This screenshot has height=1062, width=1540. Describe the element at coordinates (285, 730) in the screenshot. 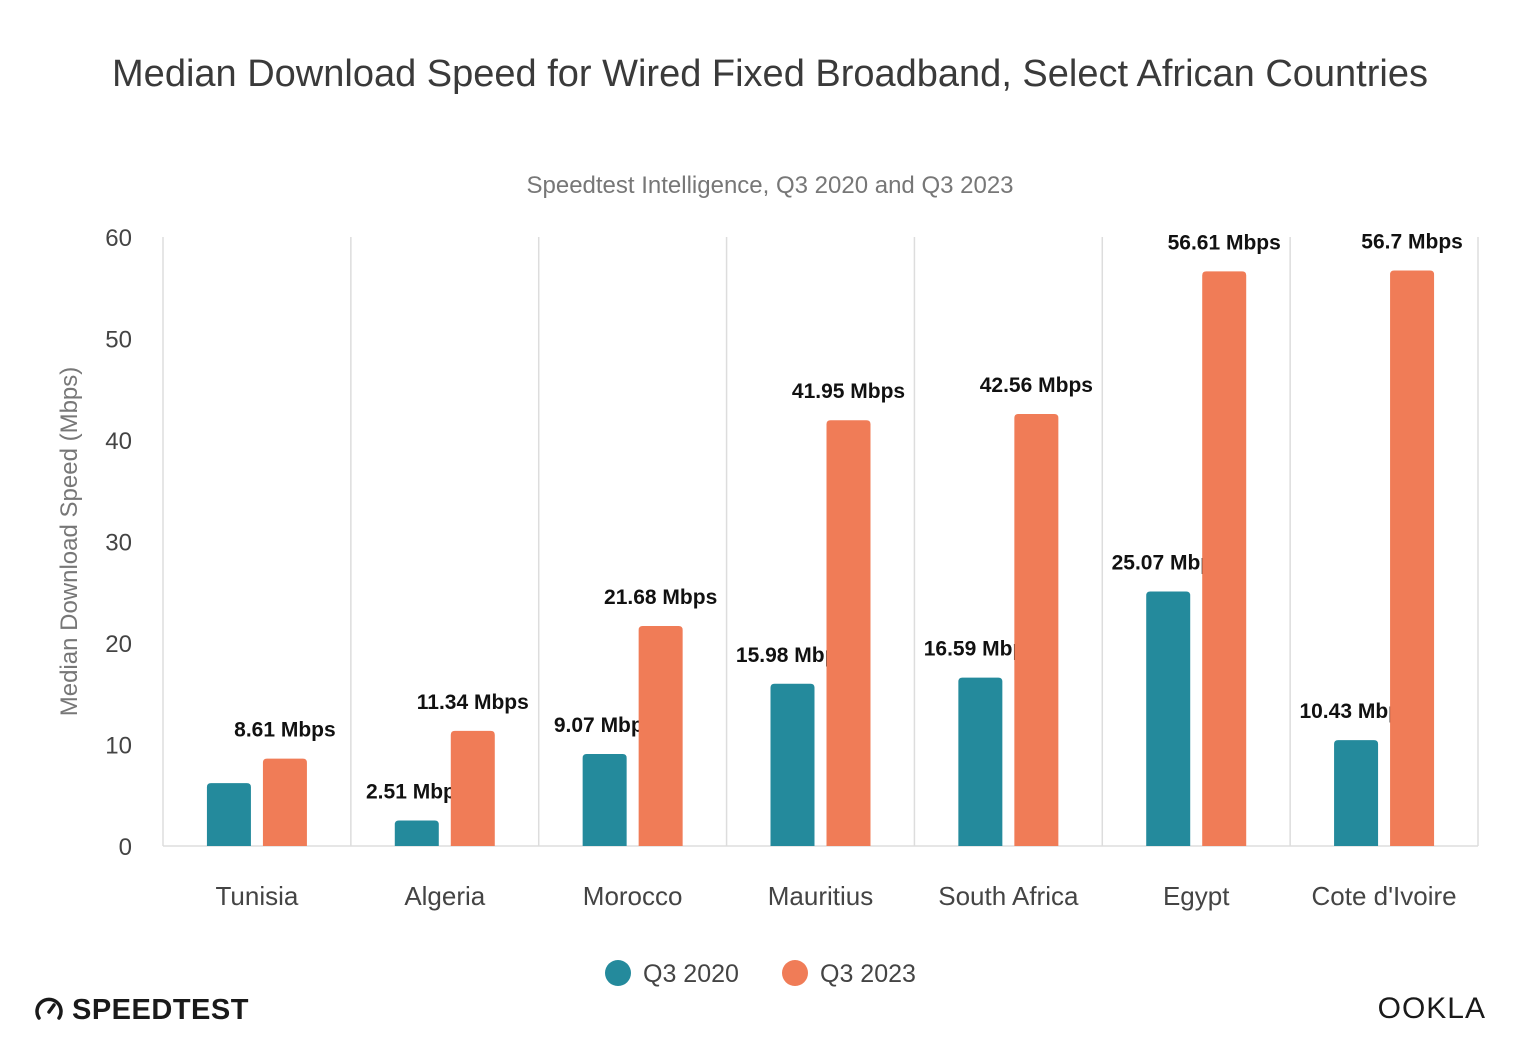

I see `data-label: 8.61 Mbps` at that location.